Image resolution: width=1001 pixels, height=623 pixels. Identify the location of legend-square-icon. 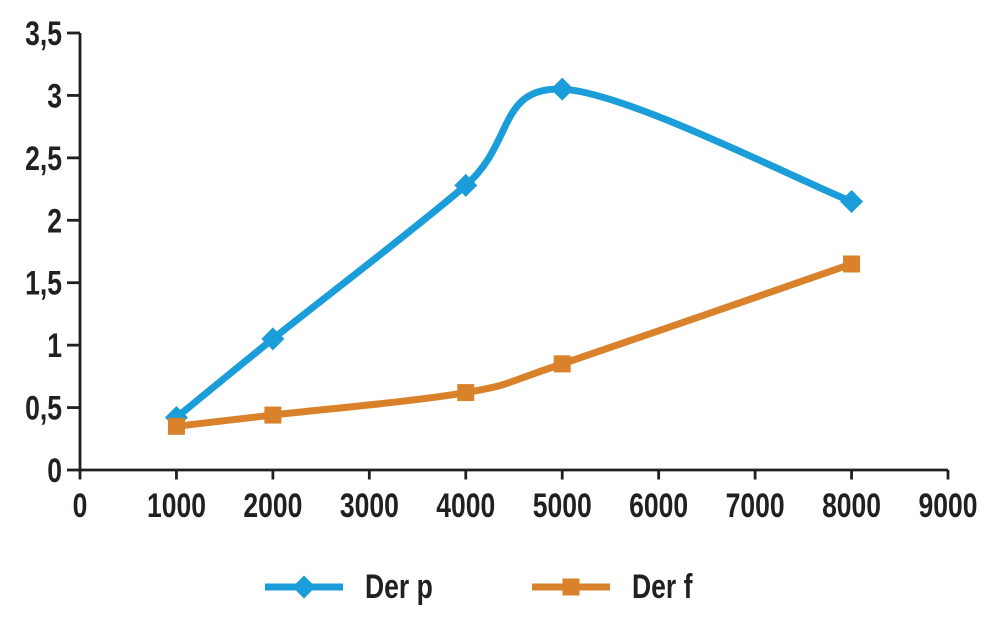
(571, 587).